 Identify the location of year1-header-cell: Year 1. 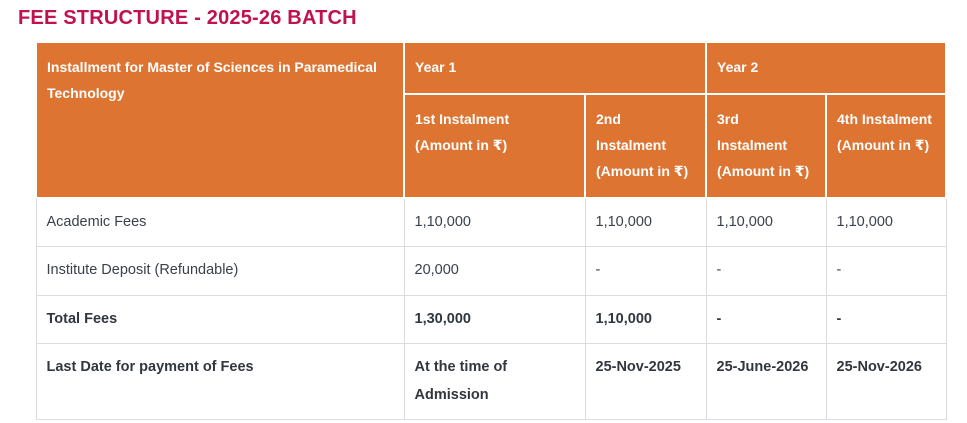
(555, 68).